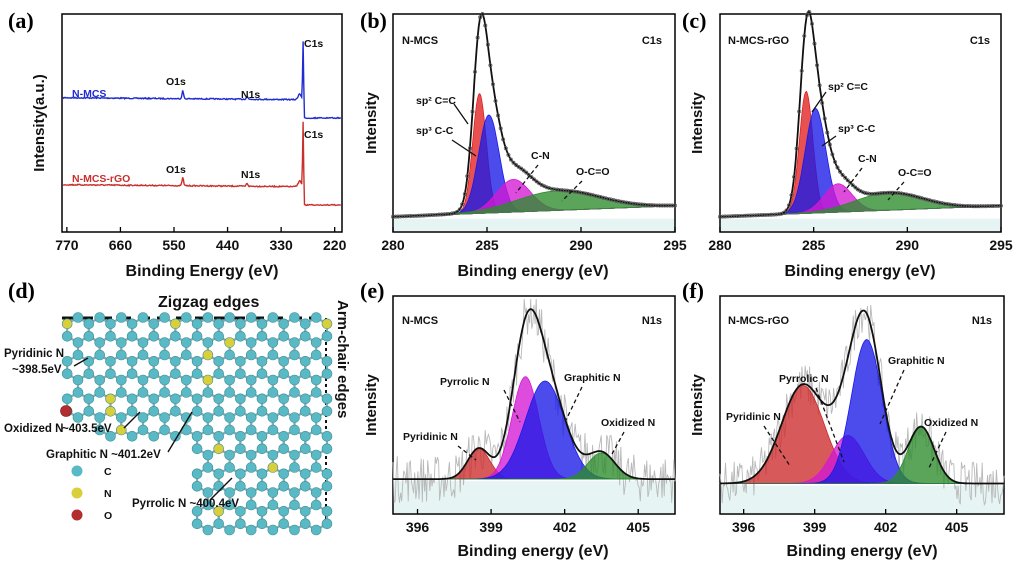 This screenshot has height=563, width=1018. I want to click on panel-a-curves, so click(202, 124).